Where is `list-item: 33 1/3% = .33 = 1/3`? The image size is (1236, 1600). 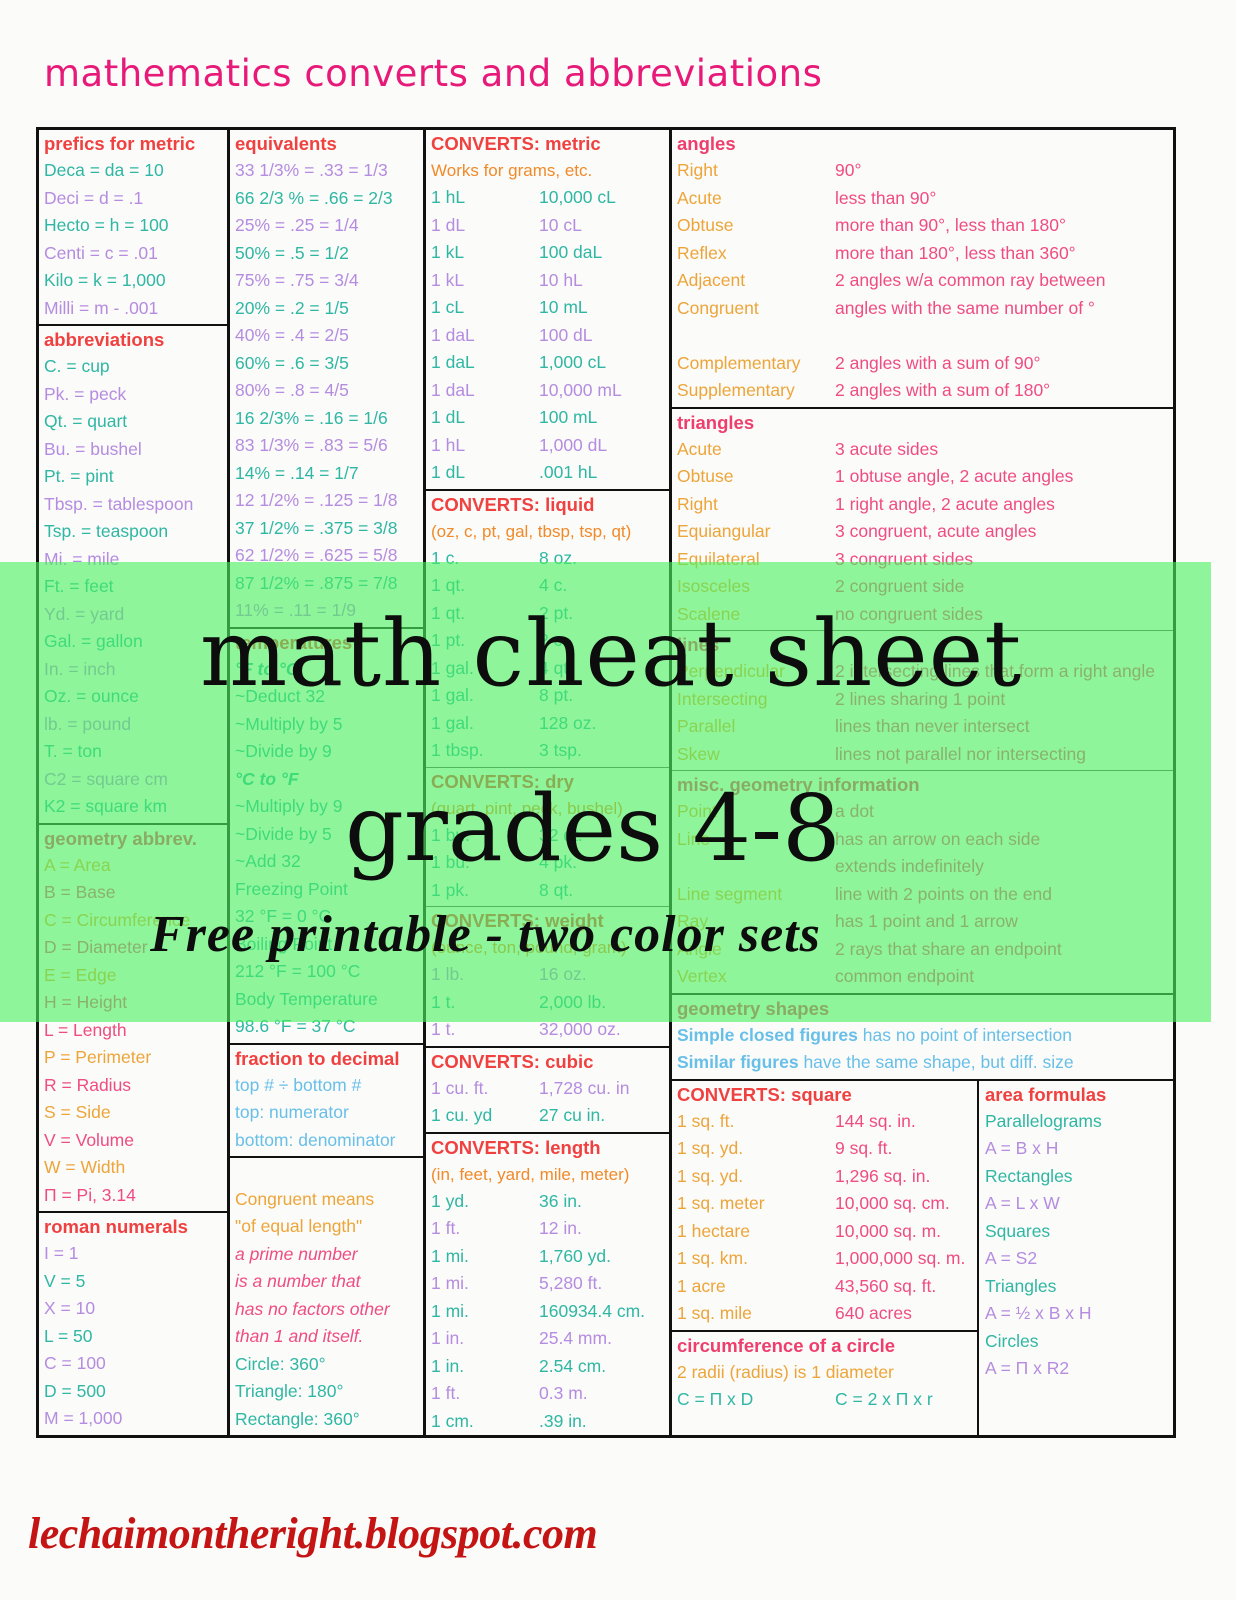 list-item: 33 1/3% = .33 = 1/3 is located at coordinates (311, 170).